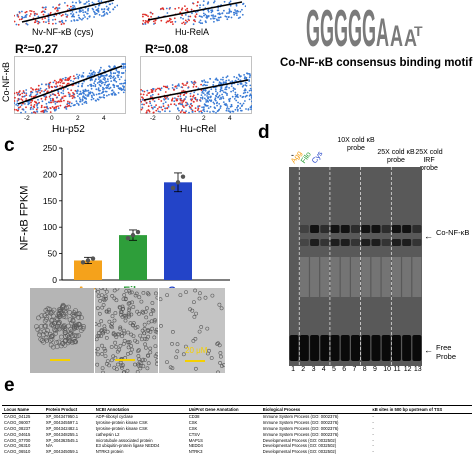  I want to click on micrograph-cys: 20 μM, so click(192, 331).